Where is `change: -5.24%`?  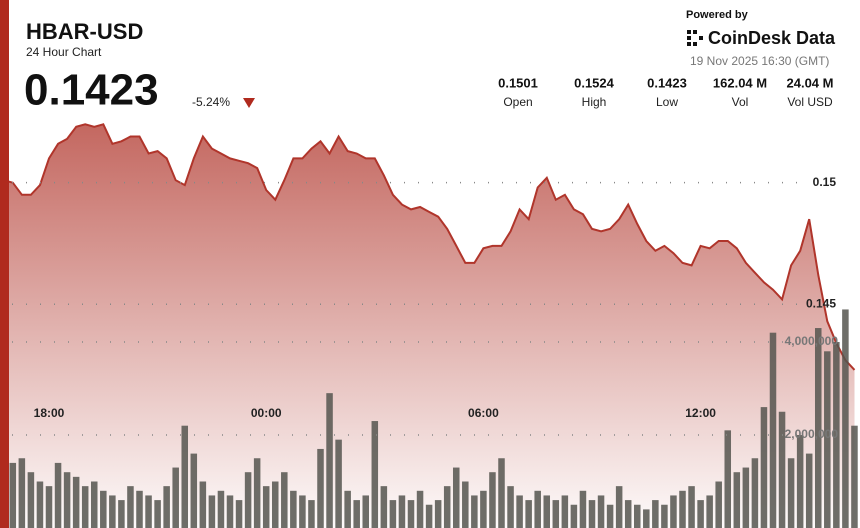 change: -5.24% is located at coordinates (211, 102).